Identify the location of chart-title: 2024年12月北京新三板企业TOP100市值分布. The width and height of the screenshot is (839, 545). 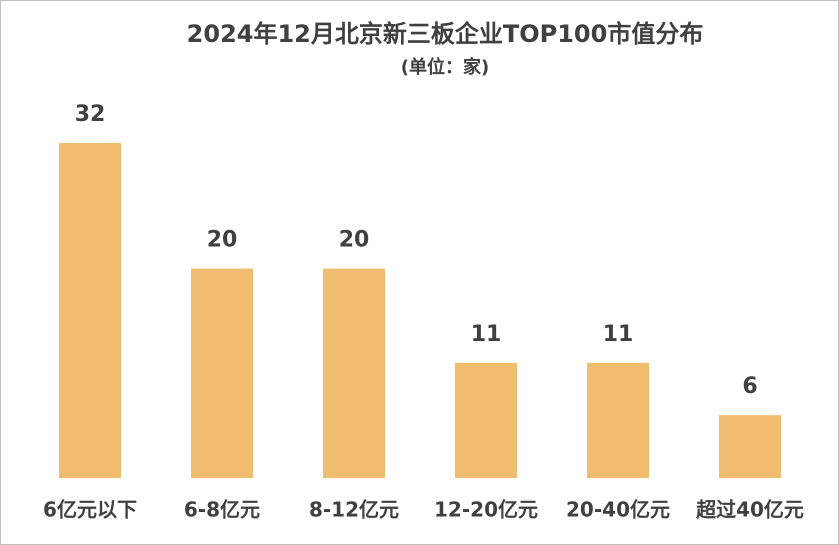
(445, 34).